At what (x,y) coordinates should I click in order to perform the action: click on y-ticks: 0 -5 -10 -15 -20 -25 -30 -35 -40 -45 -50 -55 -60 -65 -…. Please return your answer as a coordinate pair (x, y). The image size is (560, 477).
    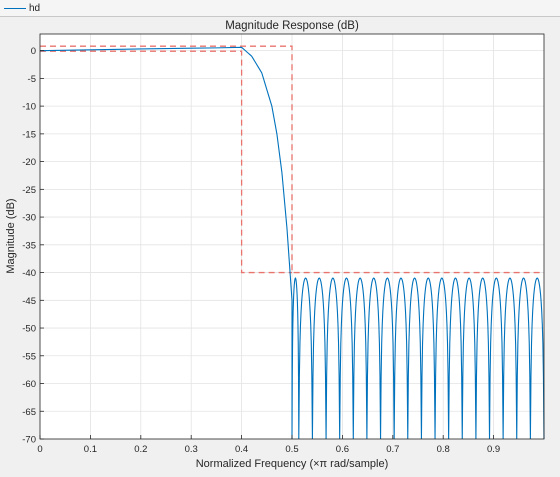
    Looking at the image, I should click on (33, 246).